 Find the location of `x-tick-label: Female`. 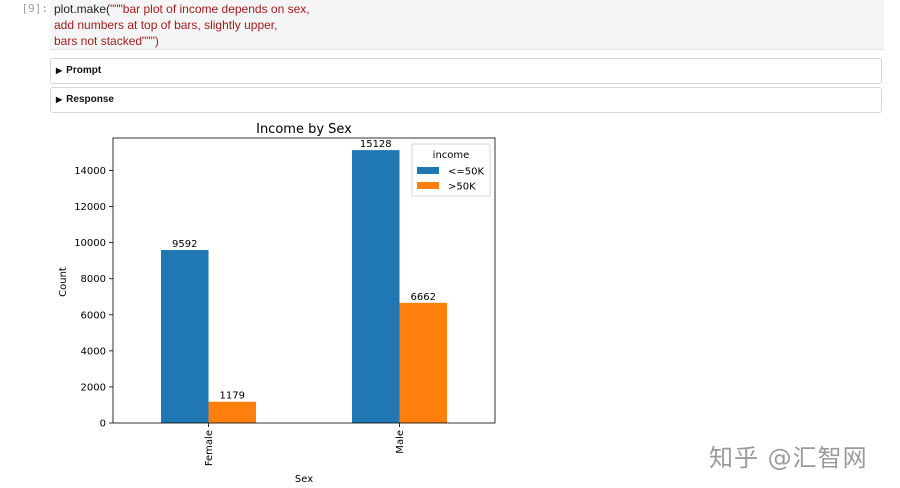

x-tick-label: Female is located at coordinates (209, 448).